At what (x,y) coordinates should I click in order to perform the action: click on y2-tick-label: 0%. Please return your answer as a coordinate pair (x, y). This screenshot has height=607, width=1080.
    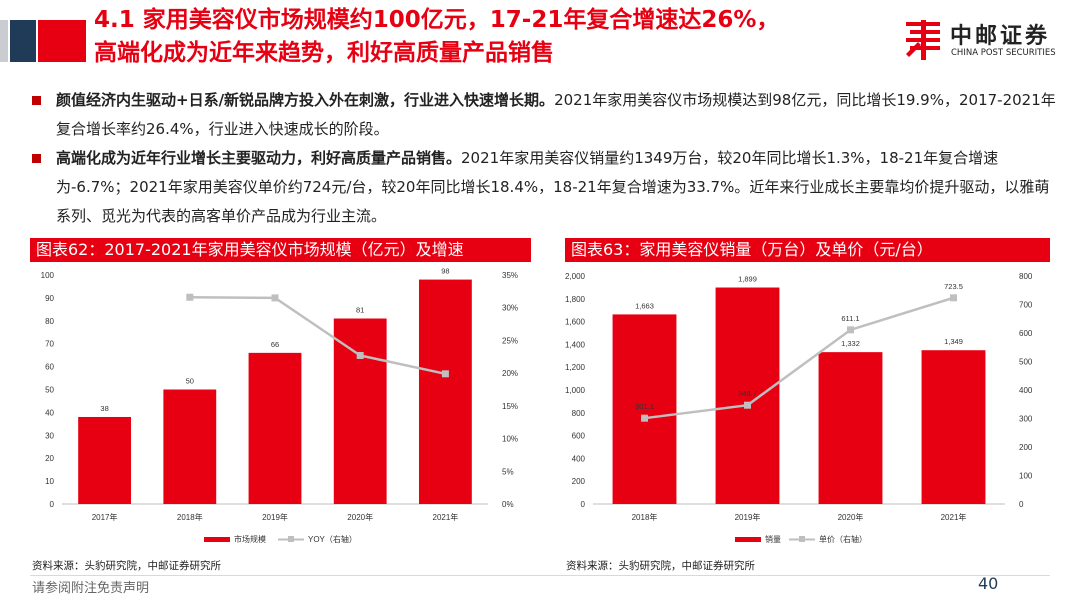
    Looking at the image, I should click on (508, 504).